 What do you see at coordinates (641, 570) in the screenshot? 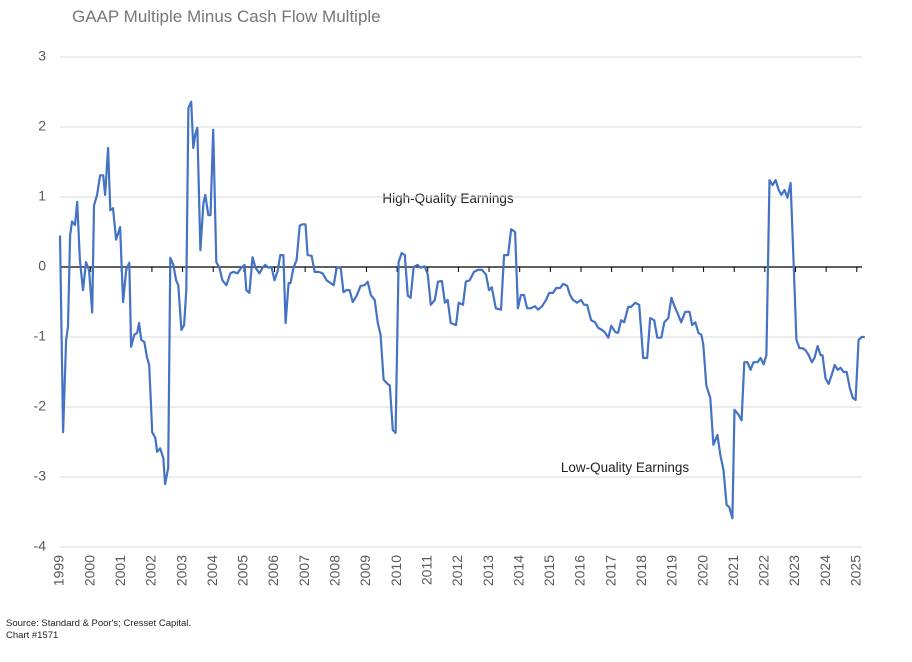
I see `x-tick-label: 2018` at bounding box center [641, 570].